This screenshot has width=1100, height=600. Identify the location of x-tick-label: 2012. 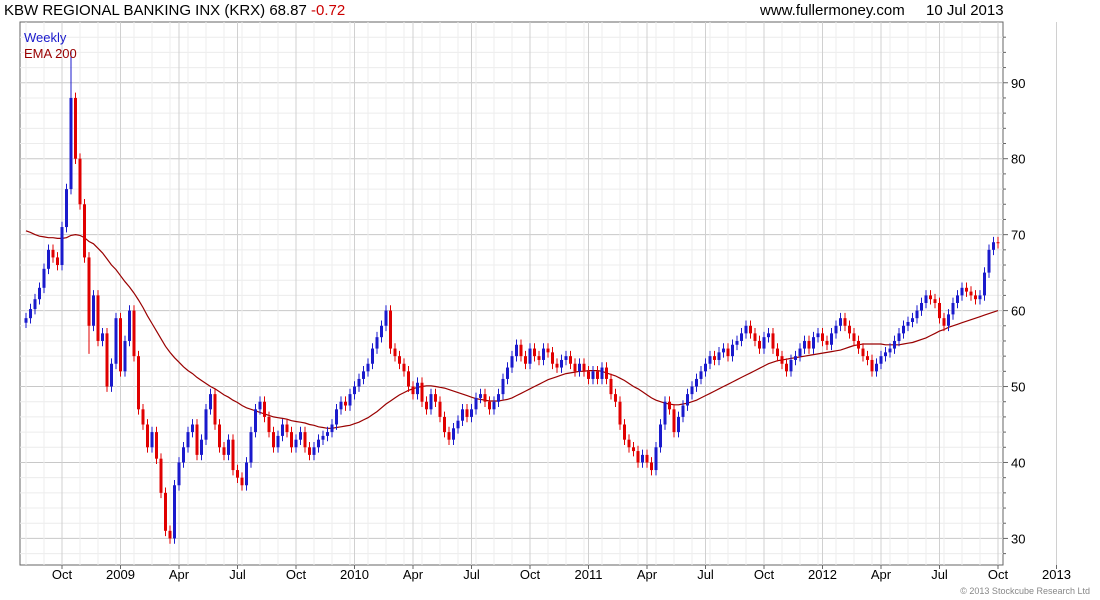
(822, 574).